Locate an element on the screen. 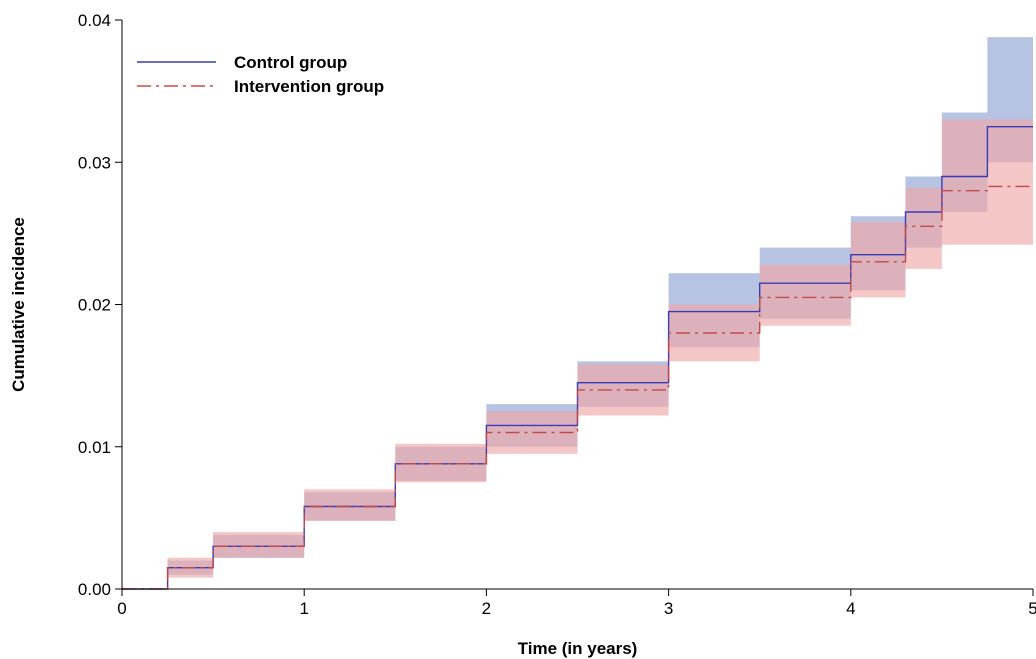 This screenshot has width=1036, height=659. x-axis-label: Time (in years) is located at coordinates (578, 648).